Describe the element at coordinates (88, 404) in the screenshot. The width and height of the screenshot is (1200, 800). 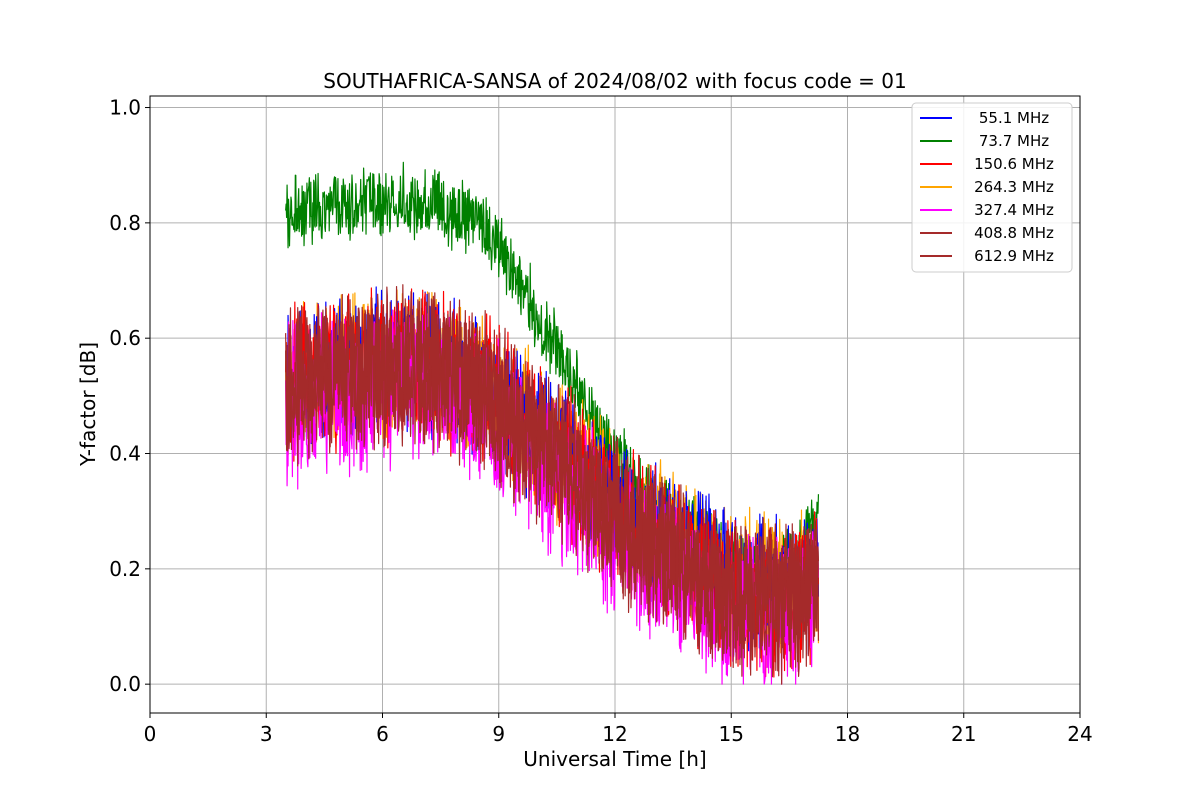
I see `y-axis-label: Y-factor [dB]` at that location.